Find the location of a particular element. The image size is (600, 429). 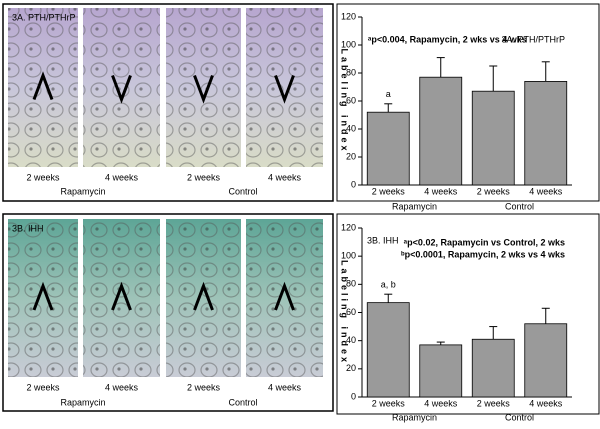

significance-note: ᵇp<0.0001, Rapamycin, 2 wks vs 4 wks is located at coordinates (483, 254).